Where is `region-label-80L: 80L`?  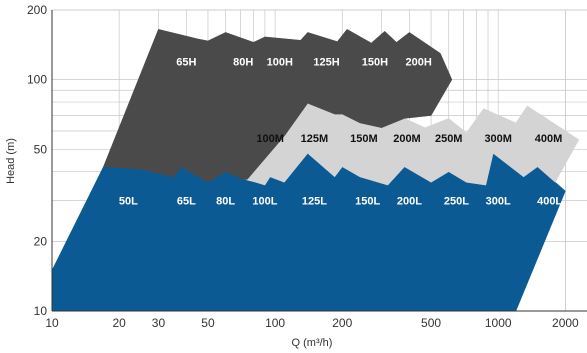
region-label-80L: 80L is located at coordinates (225, 202).